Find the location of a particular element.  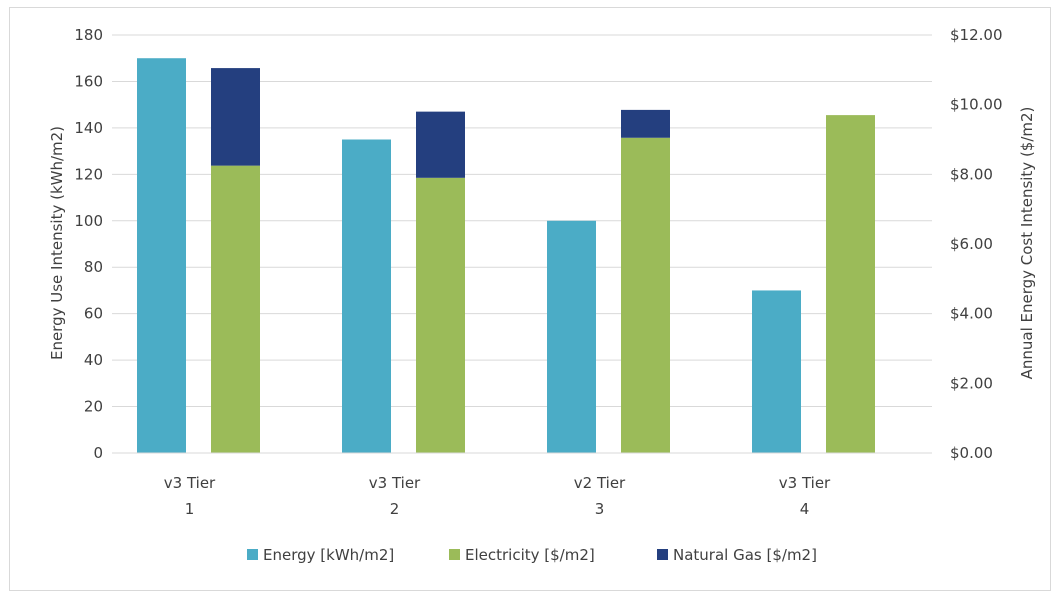

legend-label: Electricity [$/m2] is located at coordinates (530, 555).